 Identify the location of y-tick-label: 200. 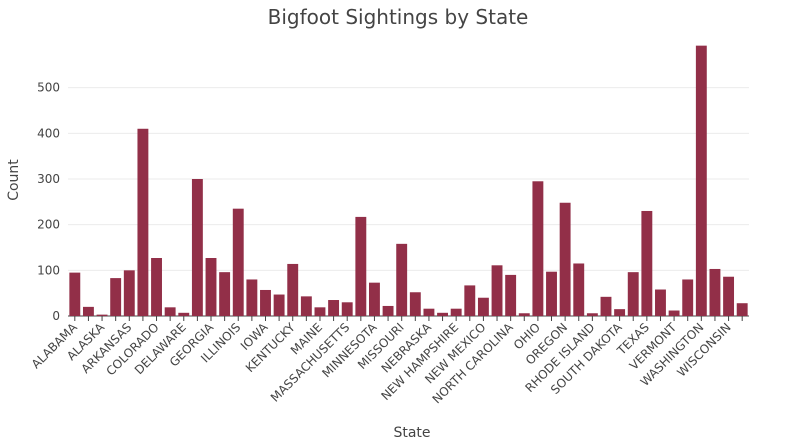
(48, 225).